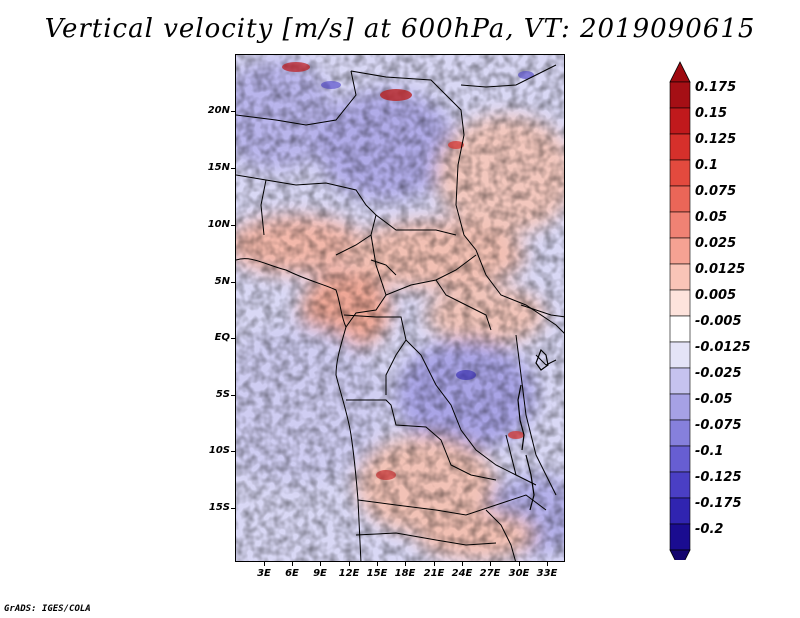  I want to click on intense-descent-cores, so click(427, 225).